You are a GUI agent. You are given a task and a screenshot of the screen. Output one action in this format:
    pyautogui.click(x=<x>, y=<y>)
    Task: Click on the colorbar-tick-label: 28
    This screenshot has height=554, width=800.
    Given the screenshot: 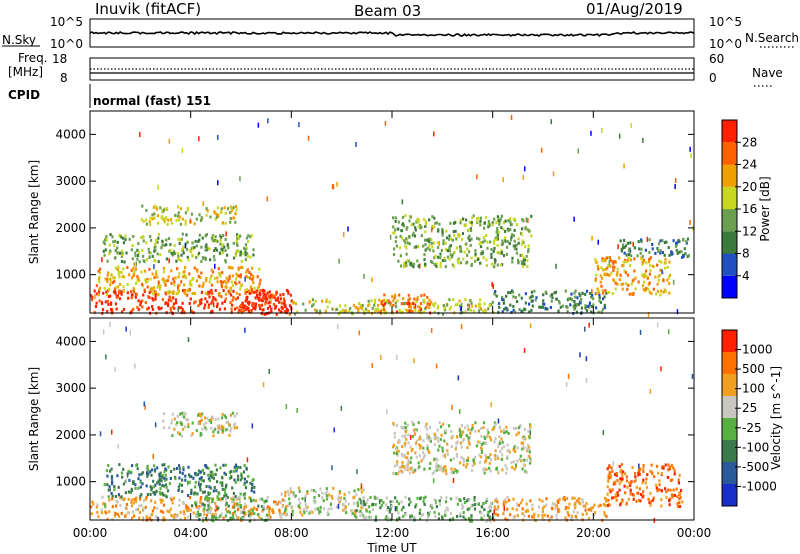 What is the action you would take?
    pyautogui.click(x=749, y=142)
    